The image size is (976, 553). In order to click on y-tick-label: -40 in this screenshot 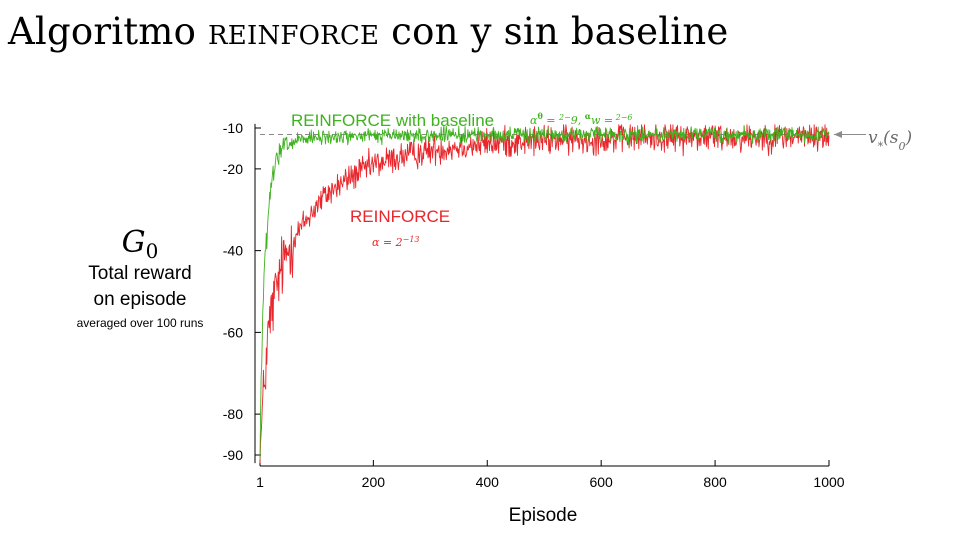, I will do `click(233, 251)`.